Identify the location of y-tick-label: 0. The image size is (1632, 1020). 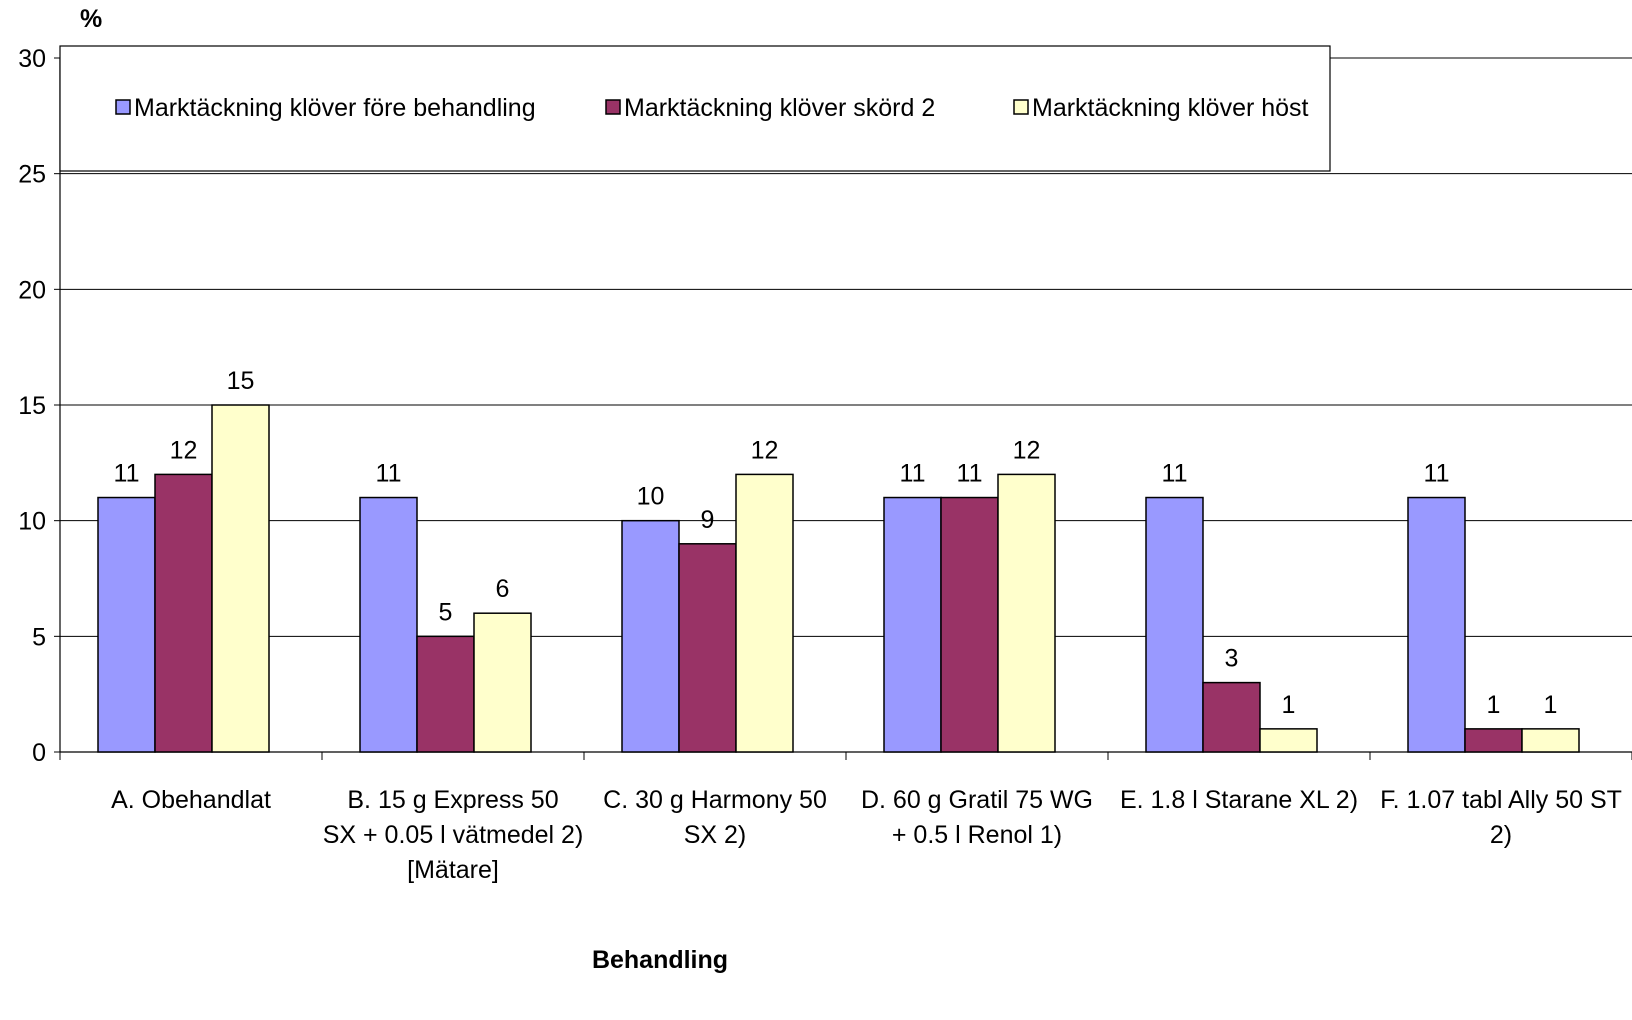
(39, 753).